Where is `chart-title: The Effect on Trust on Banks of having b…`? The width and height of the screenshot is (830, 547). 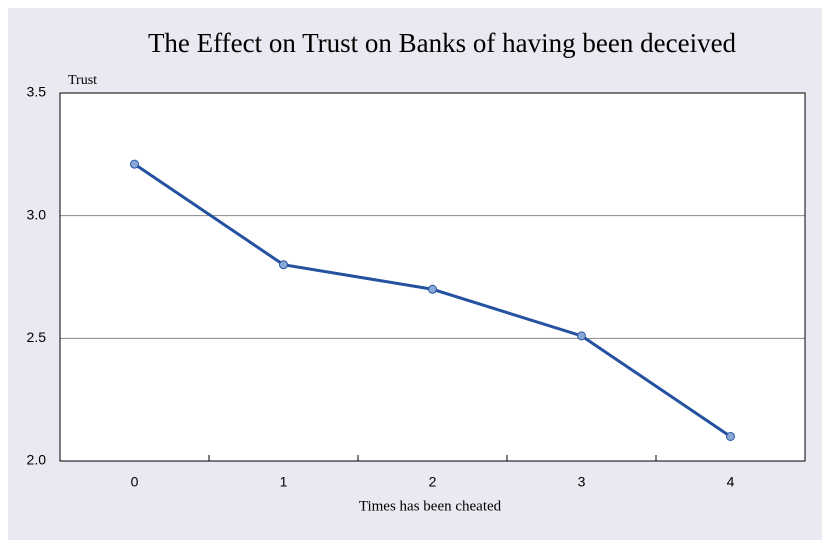
chart-title: The Effect on Trust on Banks of having b… is located at coordinates (442, 43).